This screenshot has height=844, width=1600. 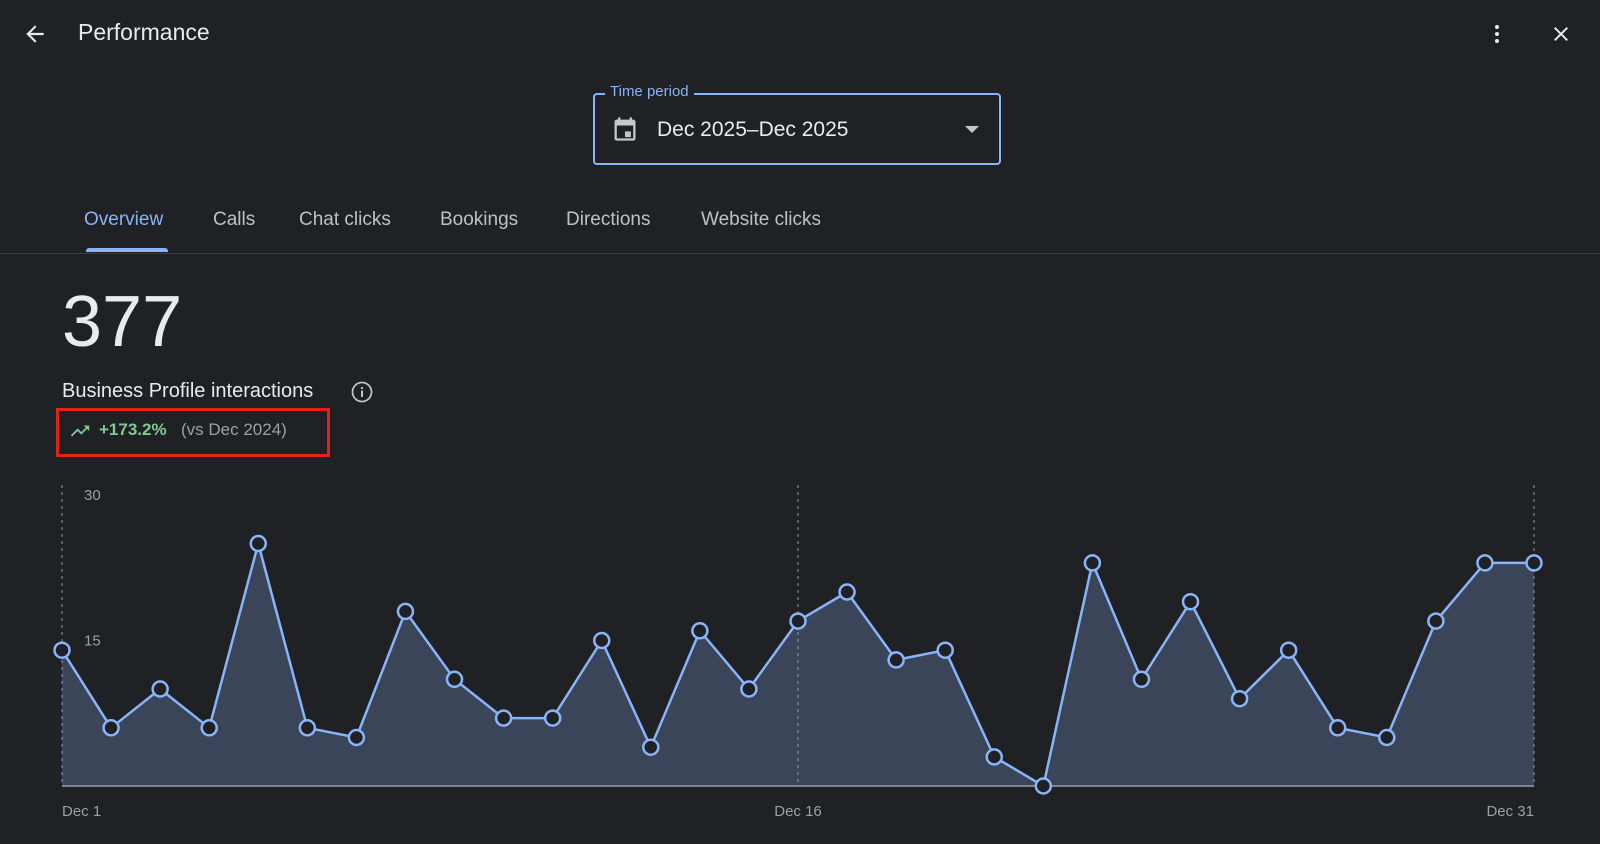 What do you see at coordinates (345, 219) in the screenshot?
I see `tab-chat-clicks: Chat clicks` at bounding box center [345, 219].